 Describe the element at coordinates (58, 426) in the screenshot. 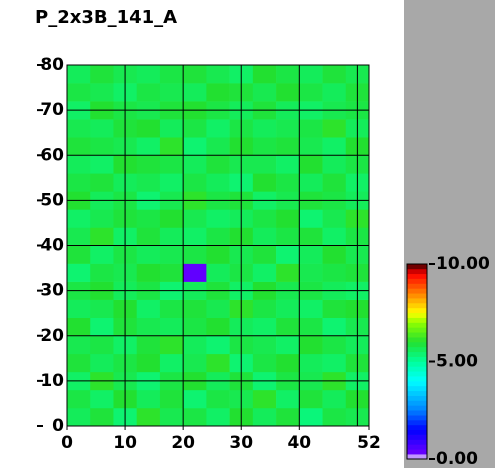

I see `y-tick-label: 0` at that location.